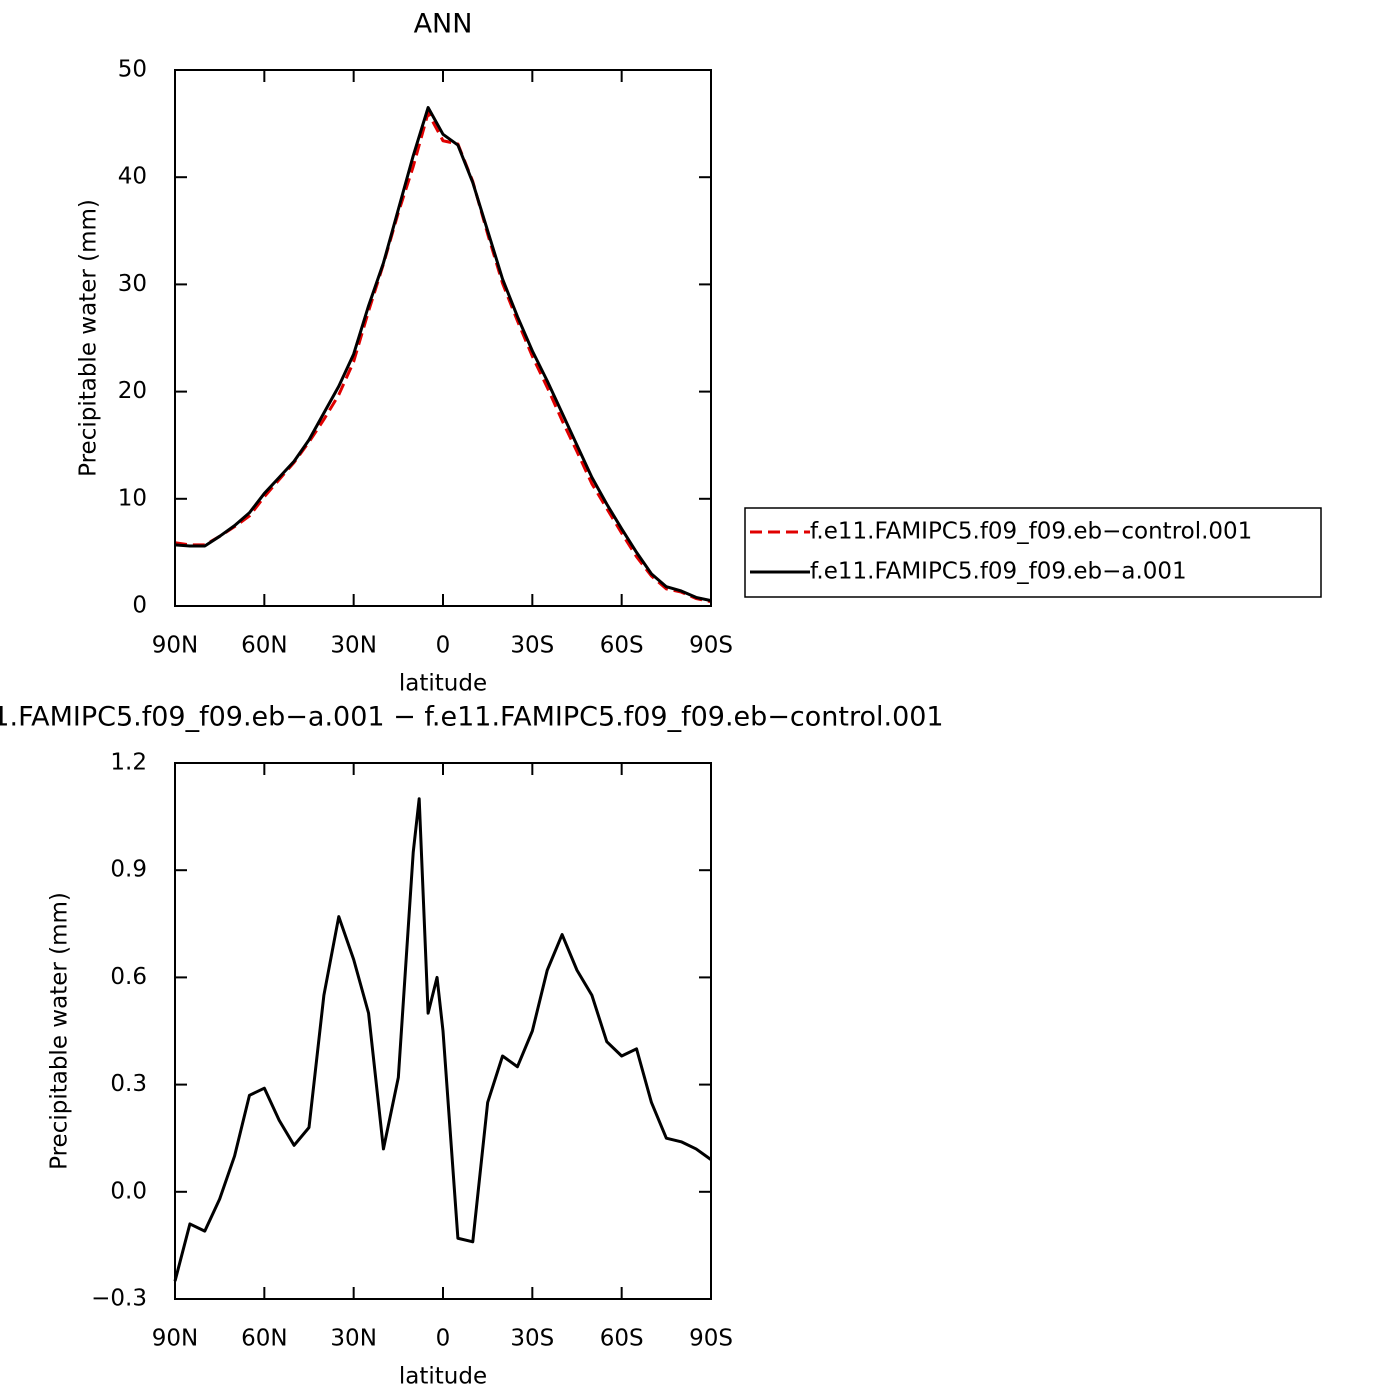 Image resolution: width=1397 pixels, height=1397 pixels. Describe the element at coordinates (128, 870) in the screenshot. I see `y-tick-label: 0.9` at that location.